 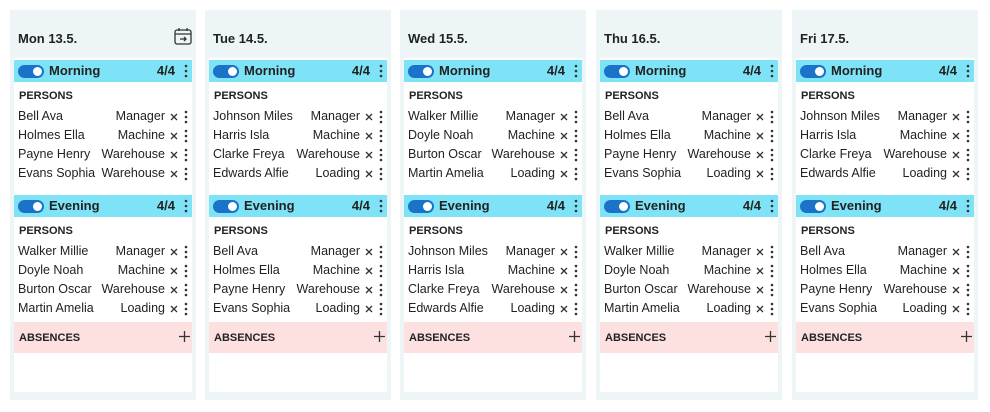 I want to click on calendar-button, so click(x=183, y=36).